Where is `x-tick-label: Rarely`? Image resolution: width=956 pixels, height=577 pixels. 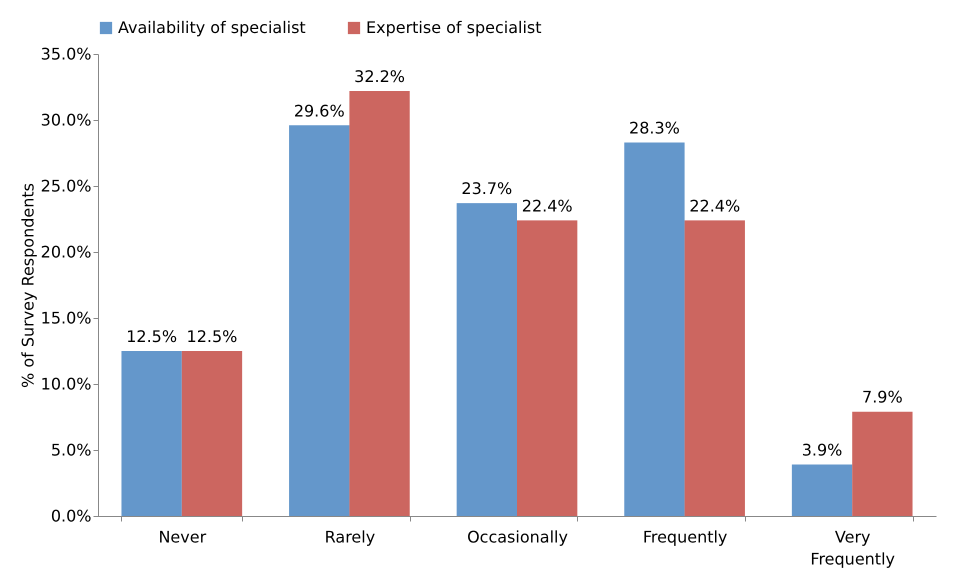 x-tick-label: Rarely is located at coordinates (350, 537).